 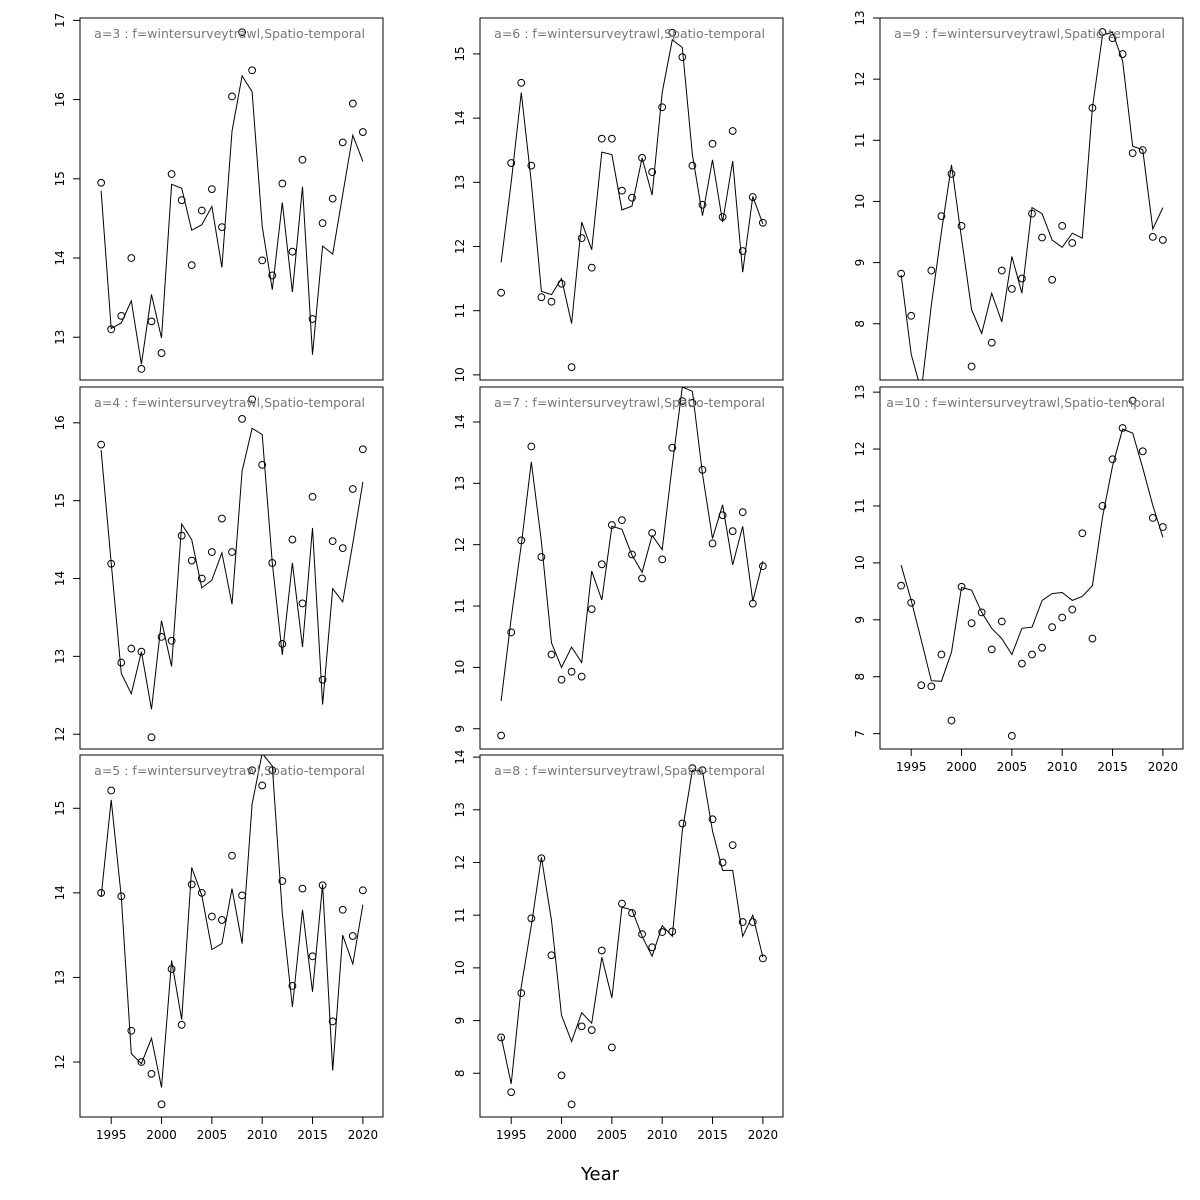 What do you see at coordinates (460, 421) in the screenshot?
I see `y-tick-label: 14` at bounding box center [460, 421].